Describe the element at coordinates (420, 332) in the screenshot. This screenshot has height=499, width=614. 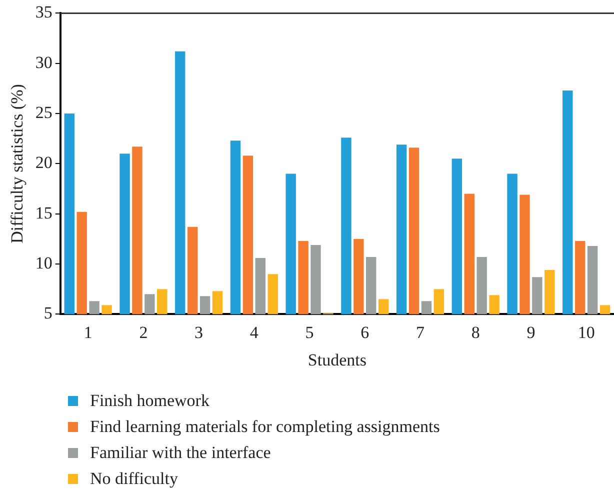
I see `x-tick-label: 7` at that location.